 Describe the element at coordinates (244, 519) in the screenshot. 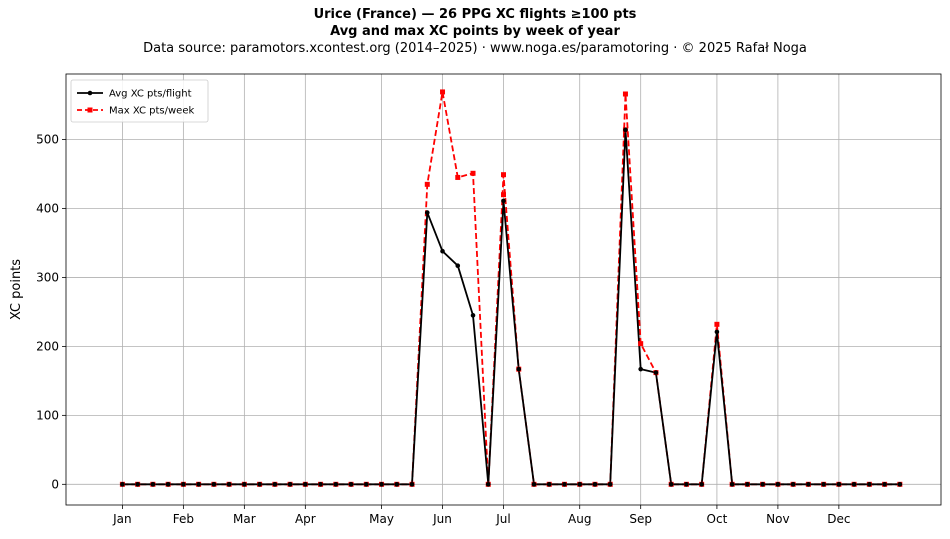

I see `x-tick-label: Mar` at that location.